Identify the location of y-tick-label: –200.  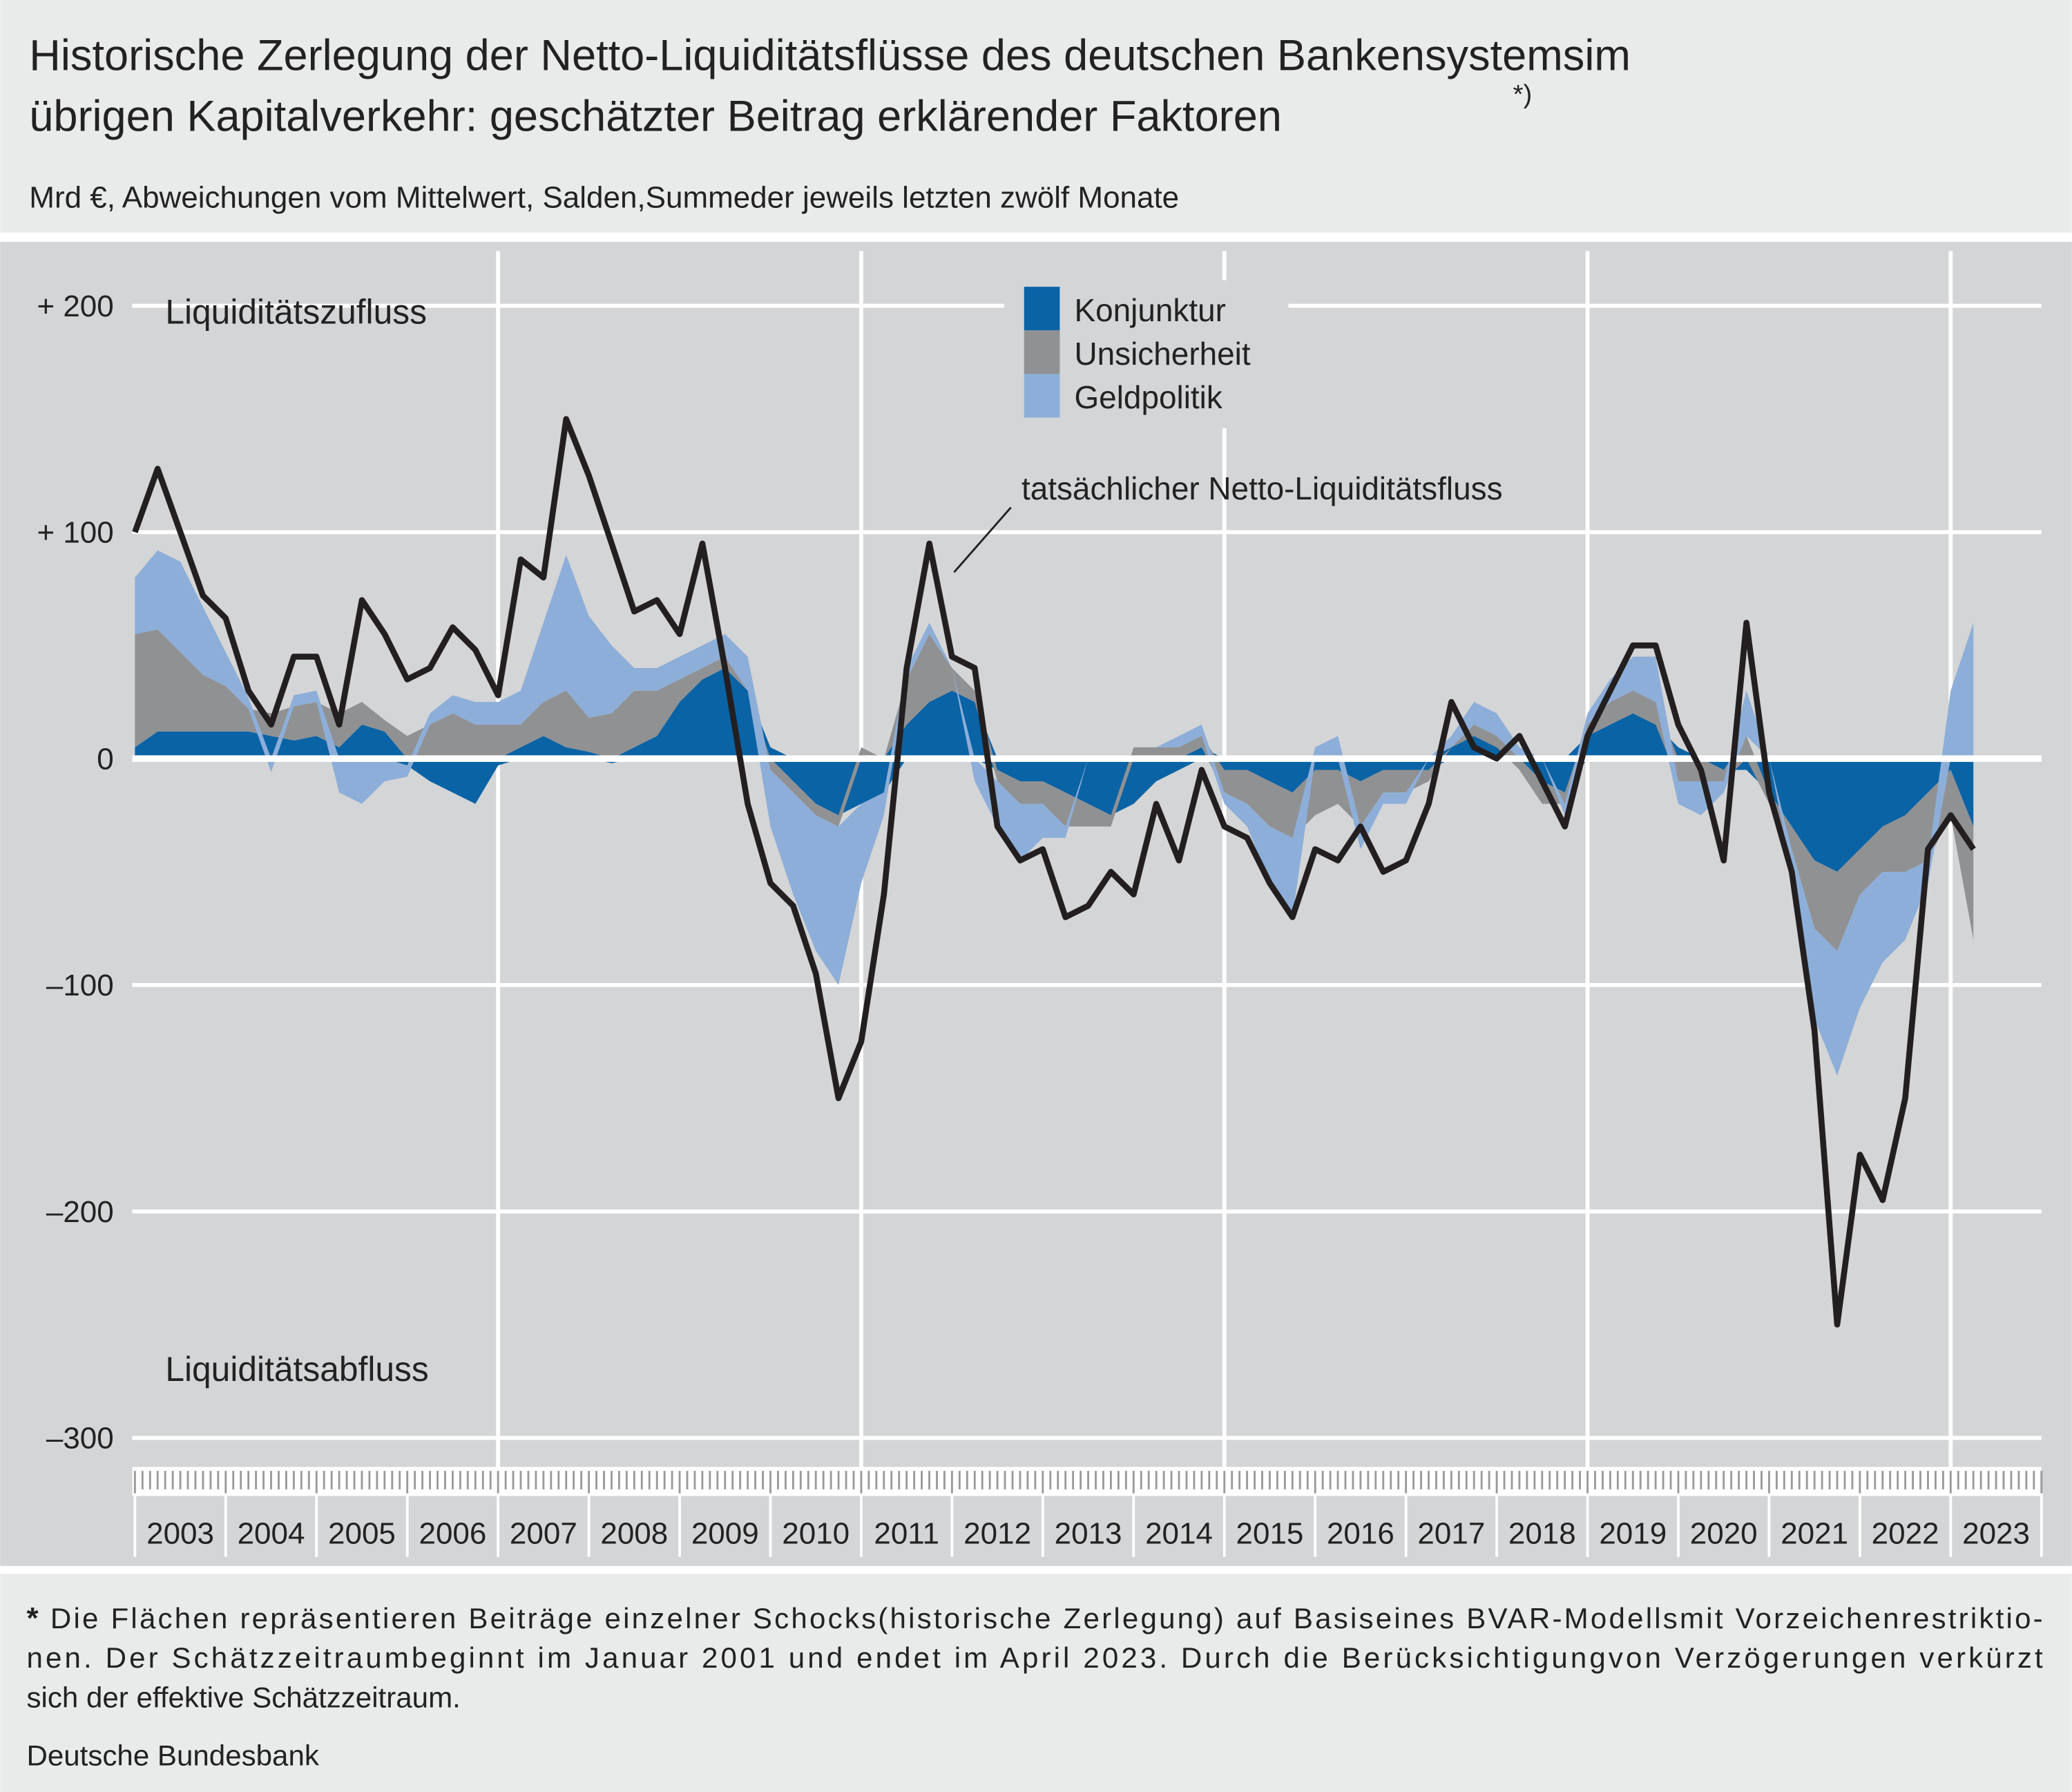
(80, 1212).